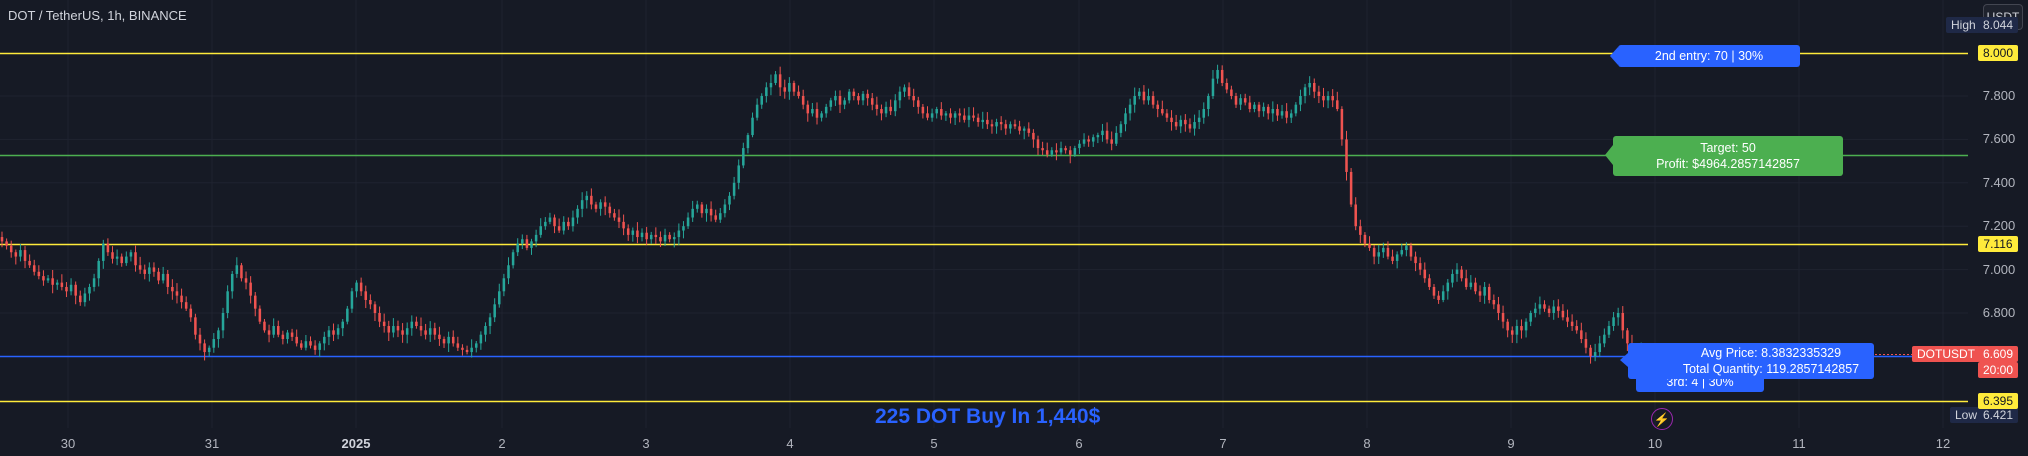 The image size is (2028, 456). Describe the element at coordinates (1963, 25) in the screenshot. I see `high-label: High` at that location.